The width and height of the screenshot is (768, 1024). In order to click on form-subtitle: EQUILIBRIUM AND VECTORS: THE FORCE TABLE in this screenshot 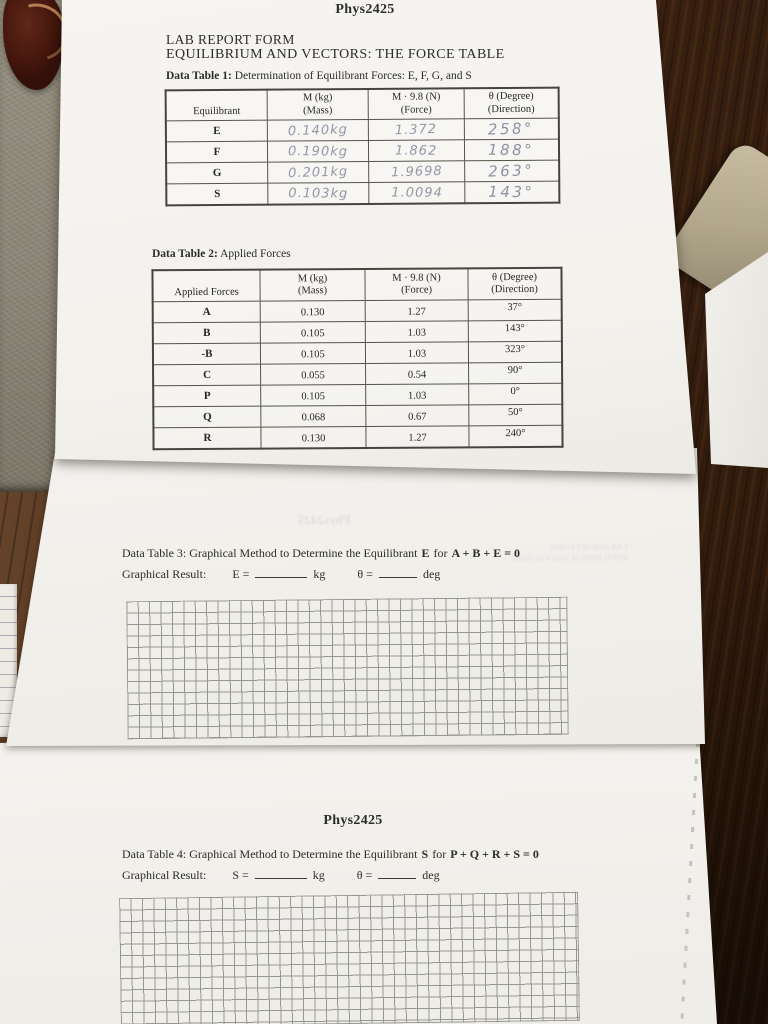, I will do `click(335, 54)`.